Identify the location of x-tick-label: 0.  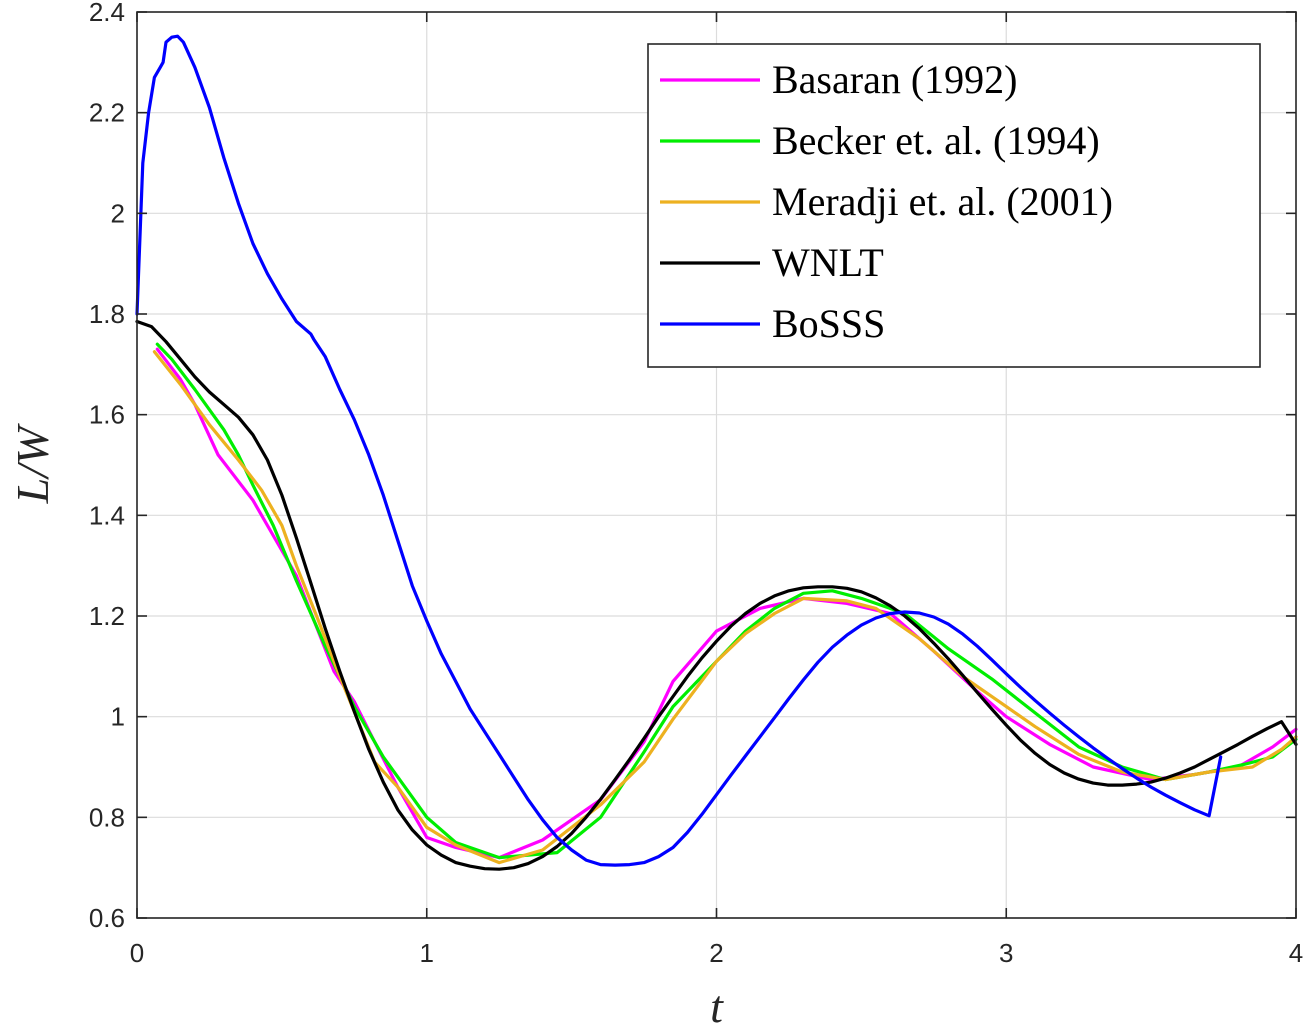
(137, 953).